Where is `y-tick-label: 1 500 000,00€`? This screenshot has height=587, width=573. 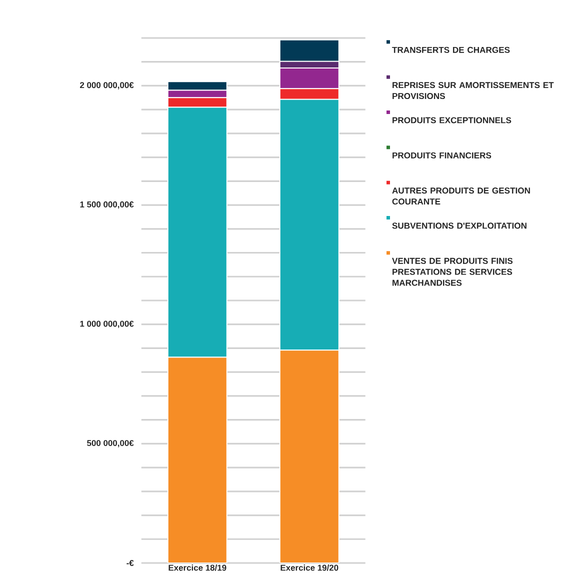 y-tick-label: 1 500 000,00€ is located at coordinates (107, 205).